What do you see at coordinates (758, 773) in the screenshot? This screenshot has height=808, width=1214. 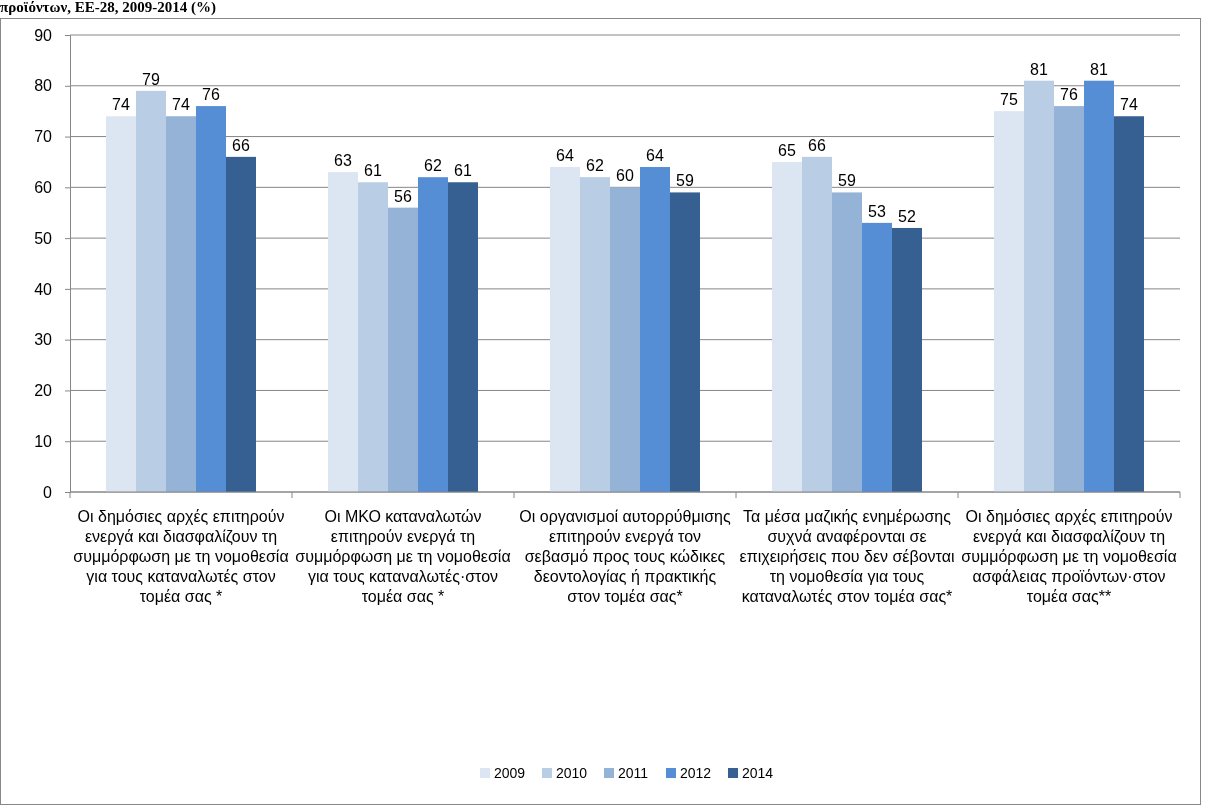 I see `legend-label: 2014` at bounding box center [758, 773].